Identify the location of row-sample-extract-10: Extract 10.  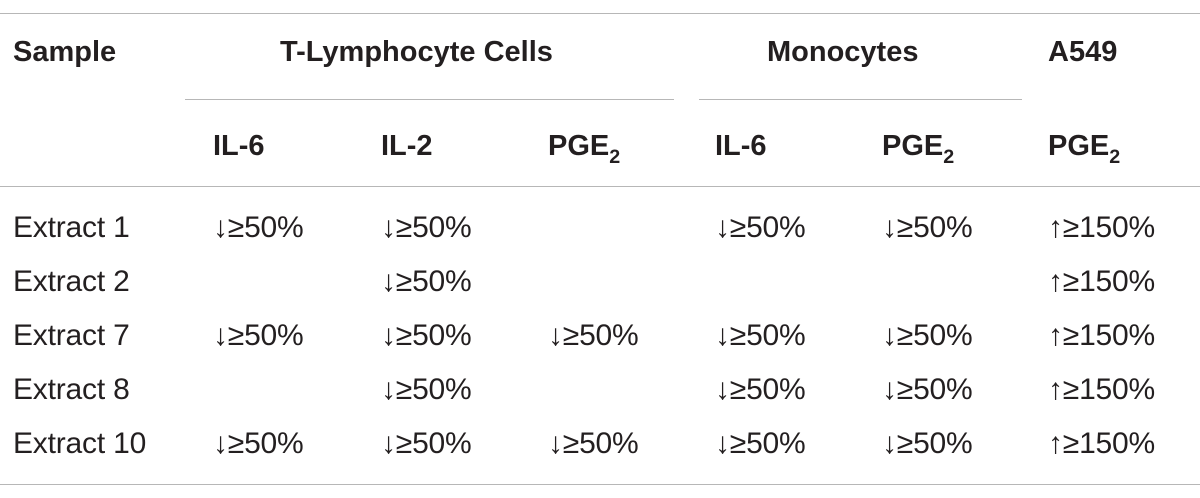
(80, 443).